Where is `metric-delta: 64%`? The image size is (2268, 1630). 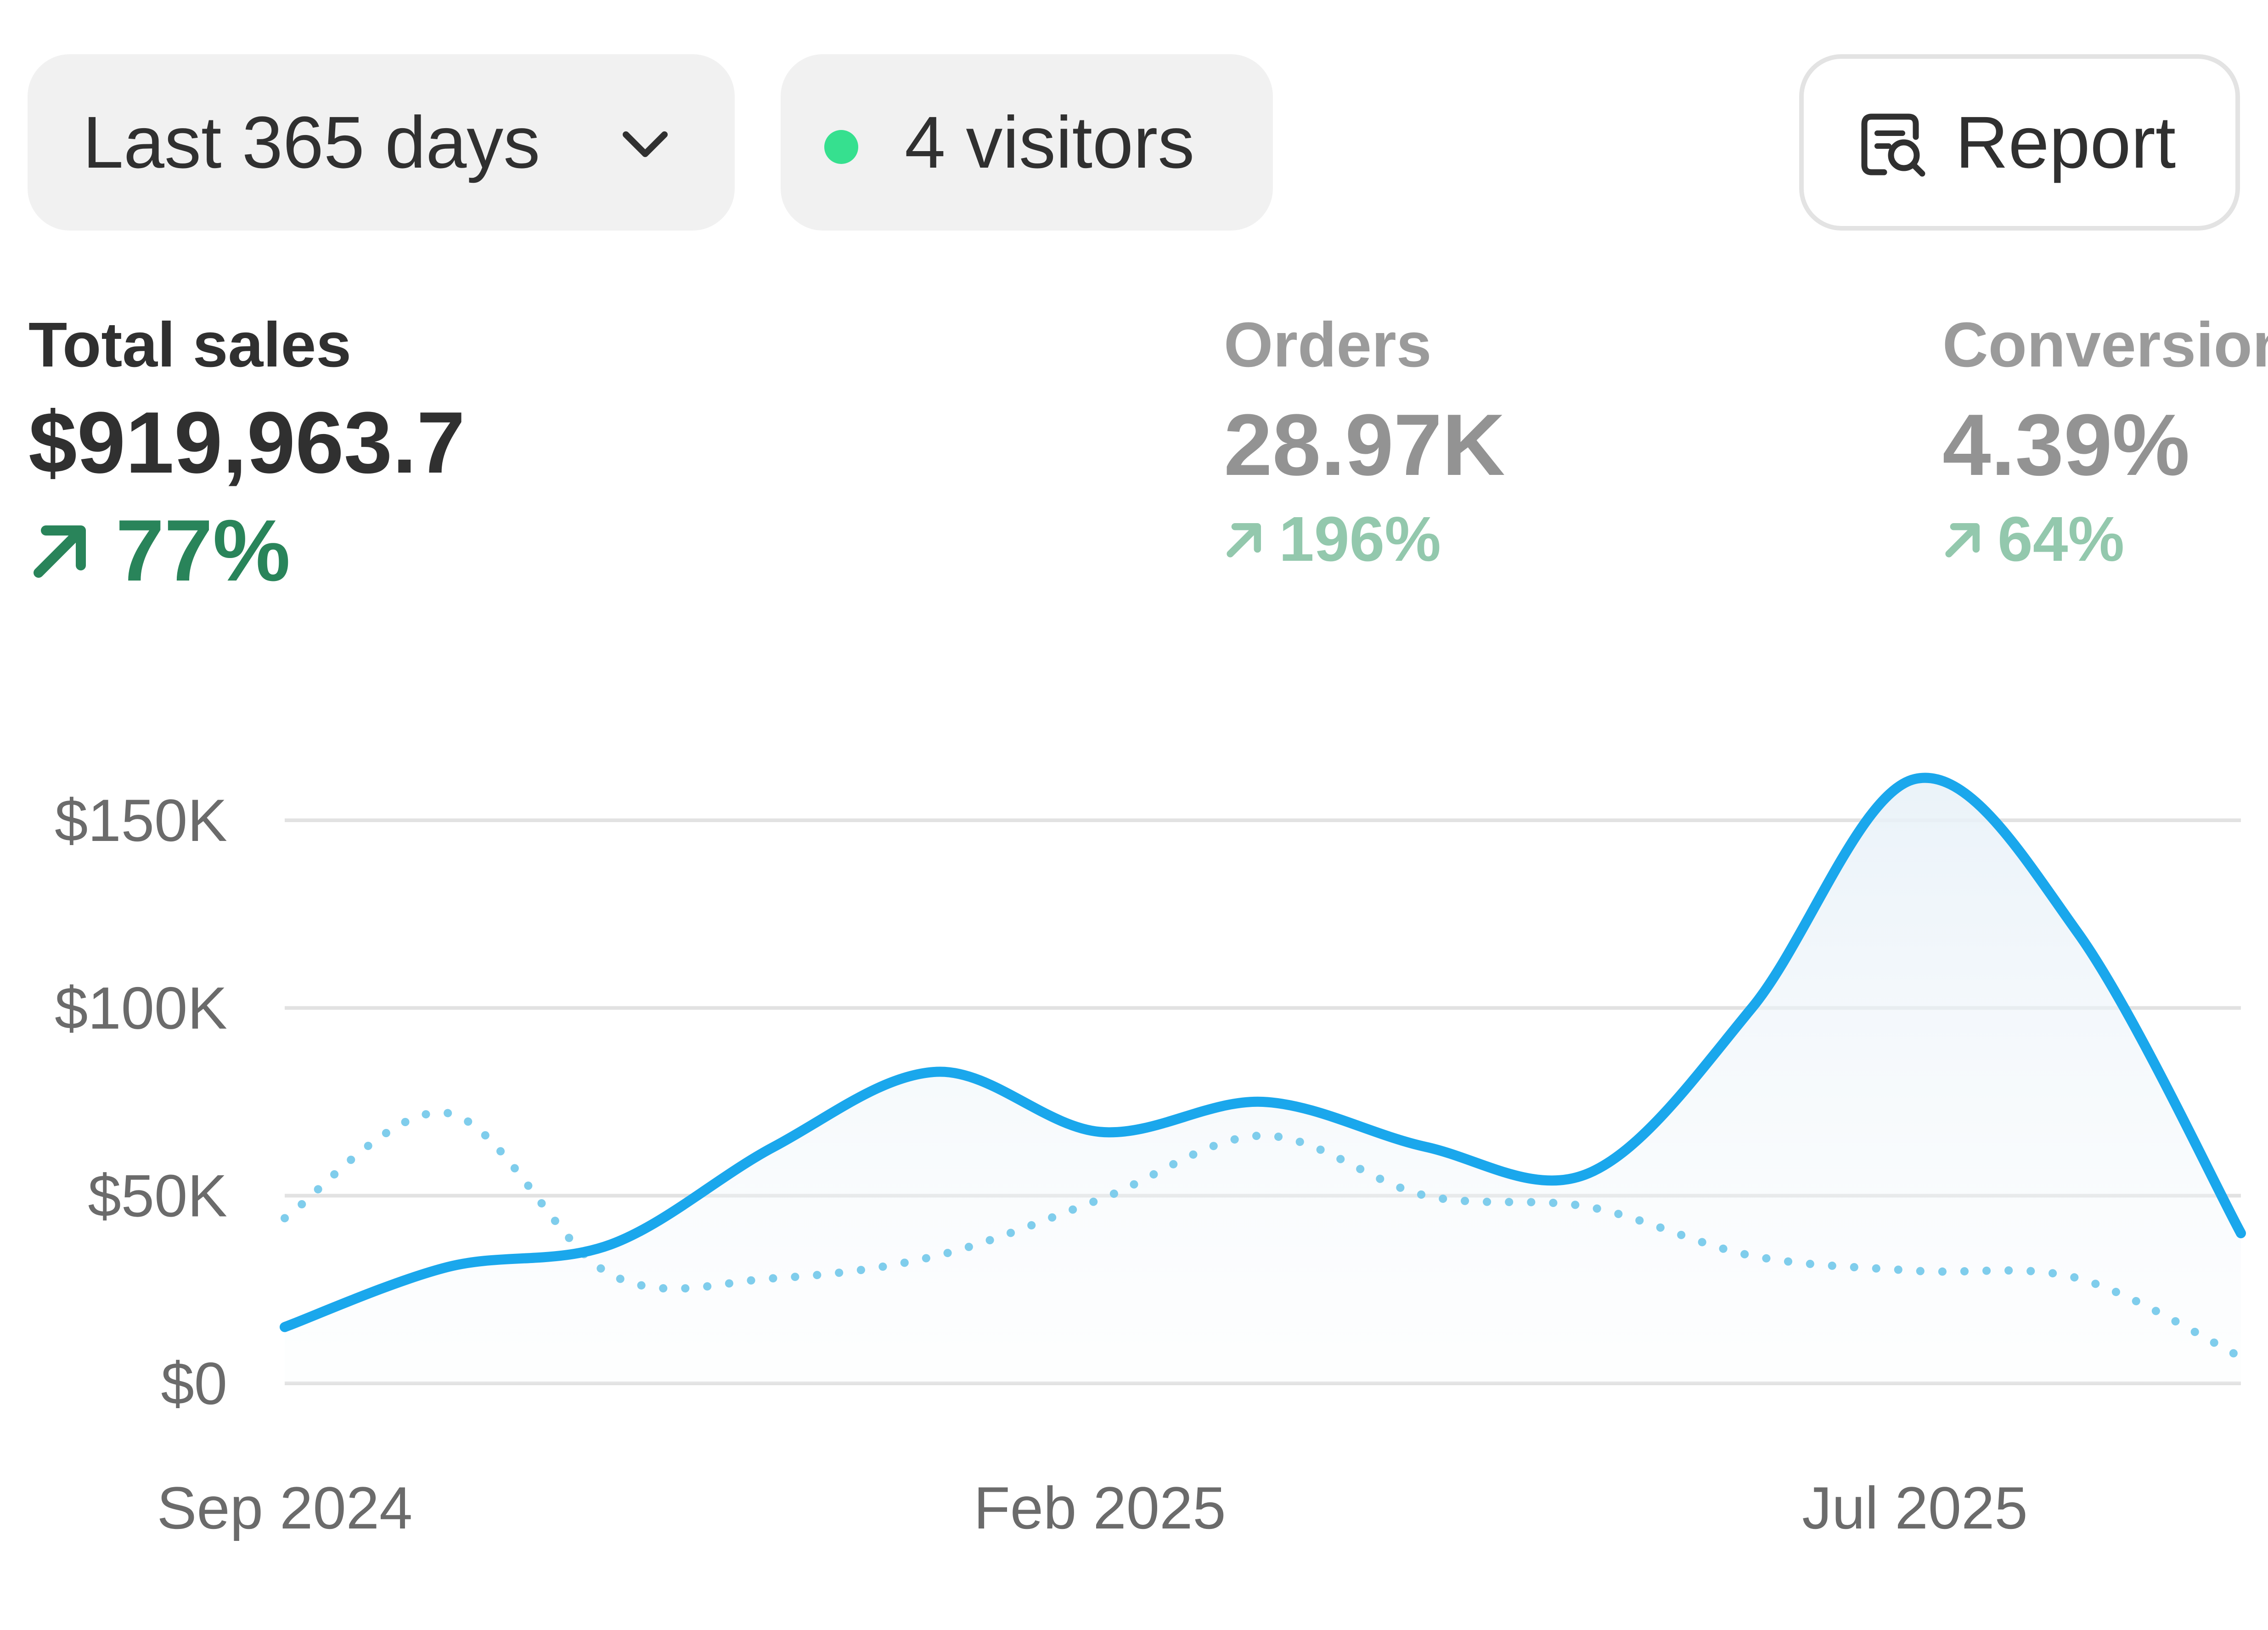
metric-delta: 64% is located at coordinates (2033, 539).